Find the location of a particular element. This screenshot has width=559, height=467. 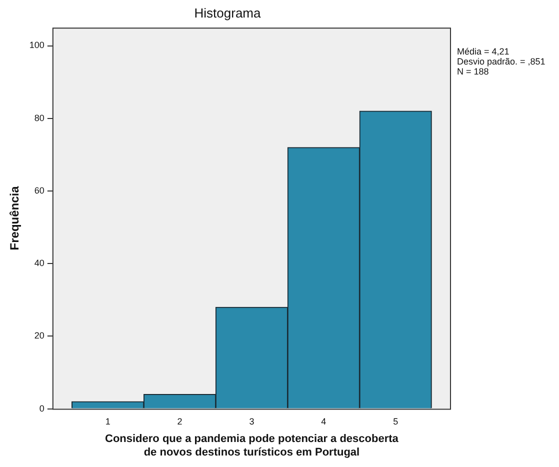

y-tick-label: 40 is located at coordinates (39, 263).